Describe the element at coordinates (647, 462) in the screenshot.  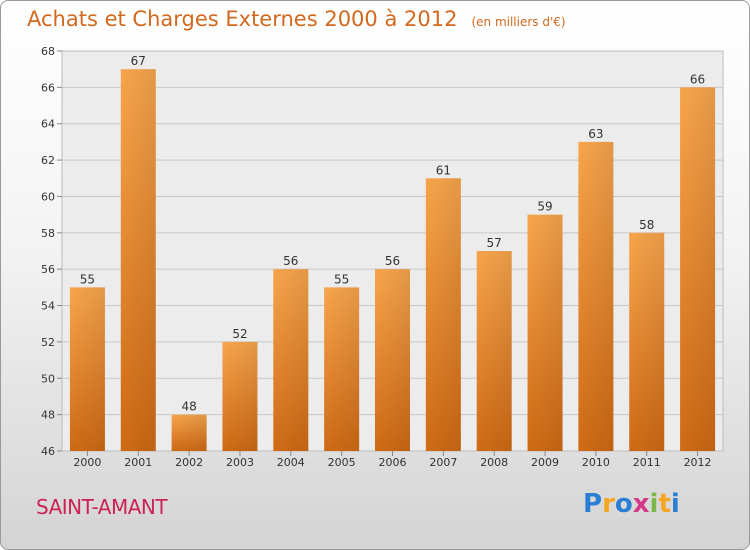
I see `x-tick-label: 2011` at that location.